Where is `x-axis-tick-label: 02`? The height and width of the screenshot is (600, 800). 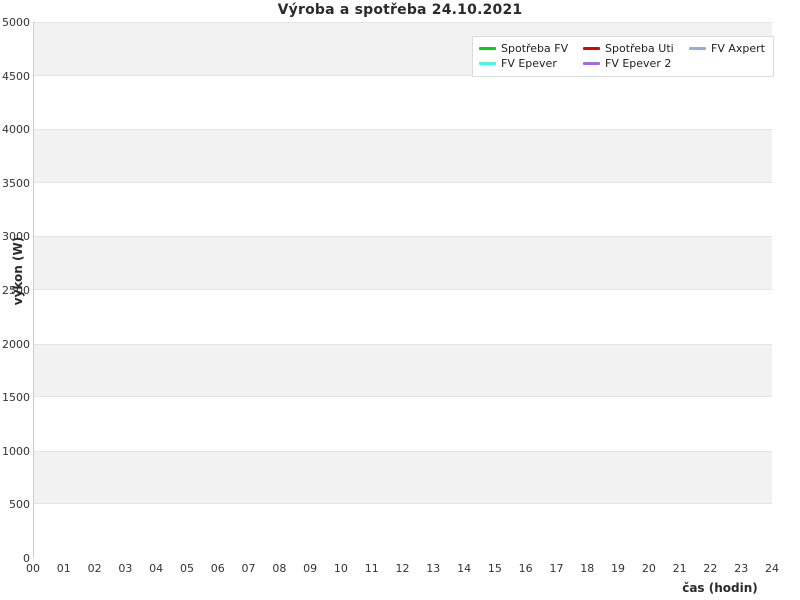 x-axis-tick-label: 02 is located at coordinates (94, 568).